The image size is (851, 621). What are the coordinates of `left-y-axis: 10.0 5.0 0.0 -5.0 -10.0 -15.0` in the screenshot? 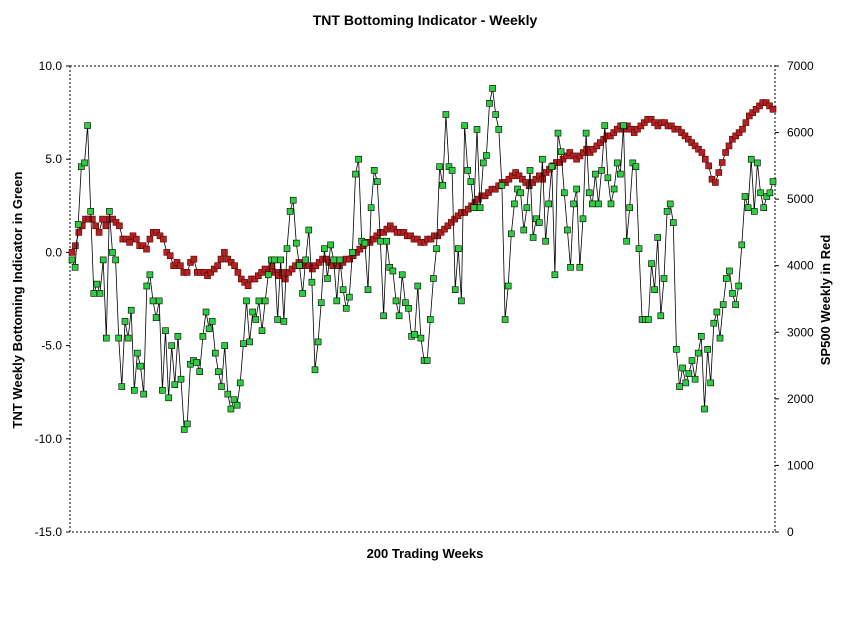 It's located at (52, 299).